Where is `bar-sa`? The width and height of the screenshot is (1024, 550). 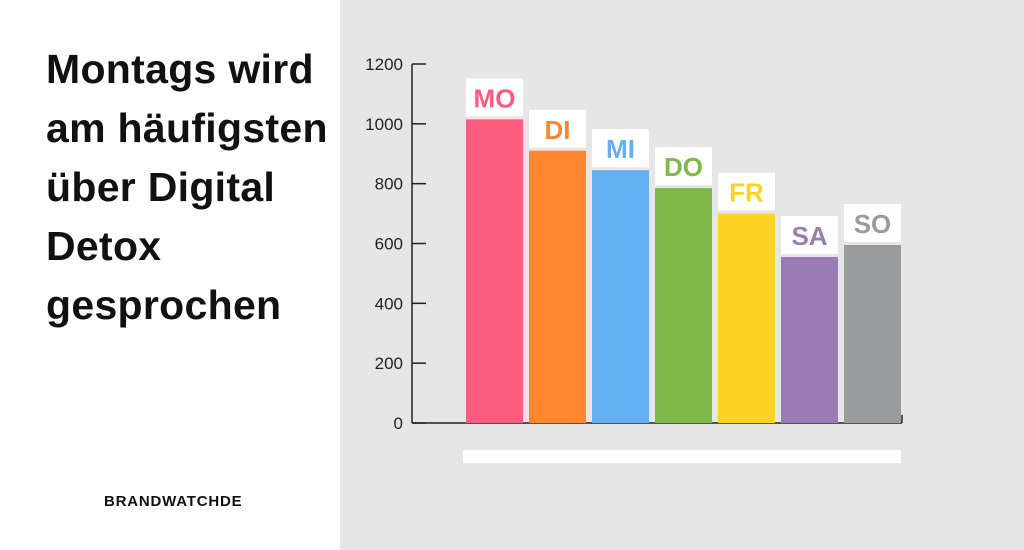 bar-sa is located at coordinates (809, 339).